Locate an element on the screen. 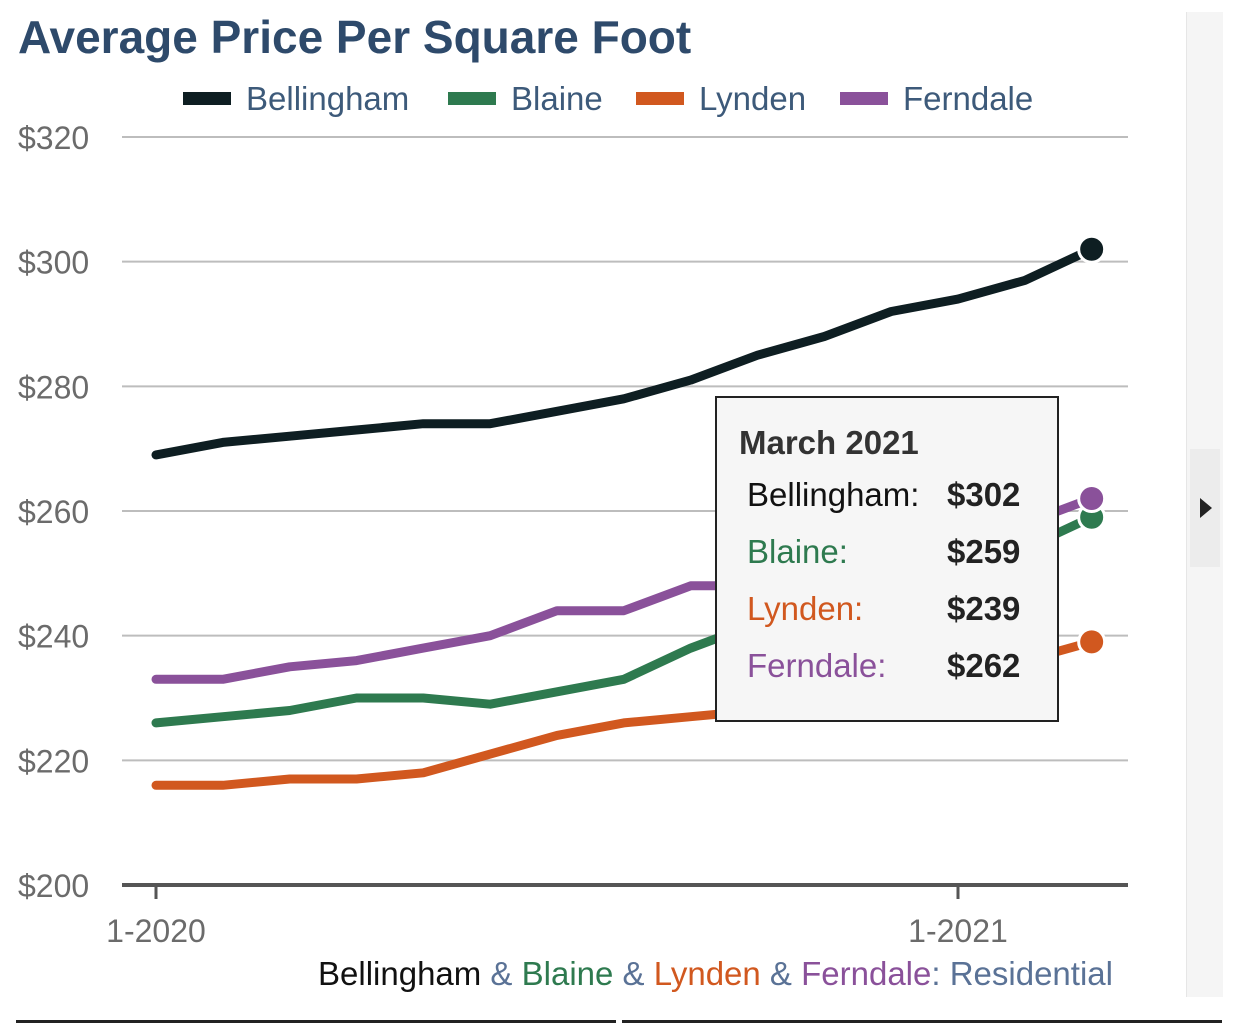 The width and height of the screenshot is (1242, 1025). caret-right-icon is located at coordinates (1206, 508).